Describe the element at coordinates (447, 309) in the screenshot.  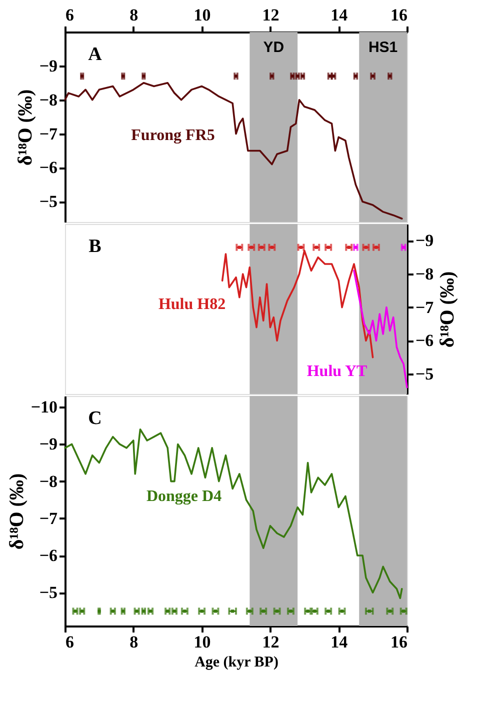
I see `y2-axis-title: δ¹⁸O (‰)` at that location.